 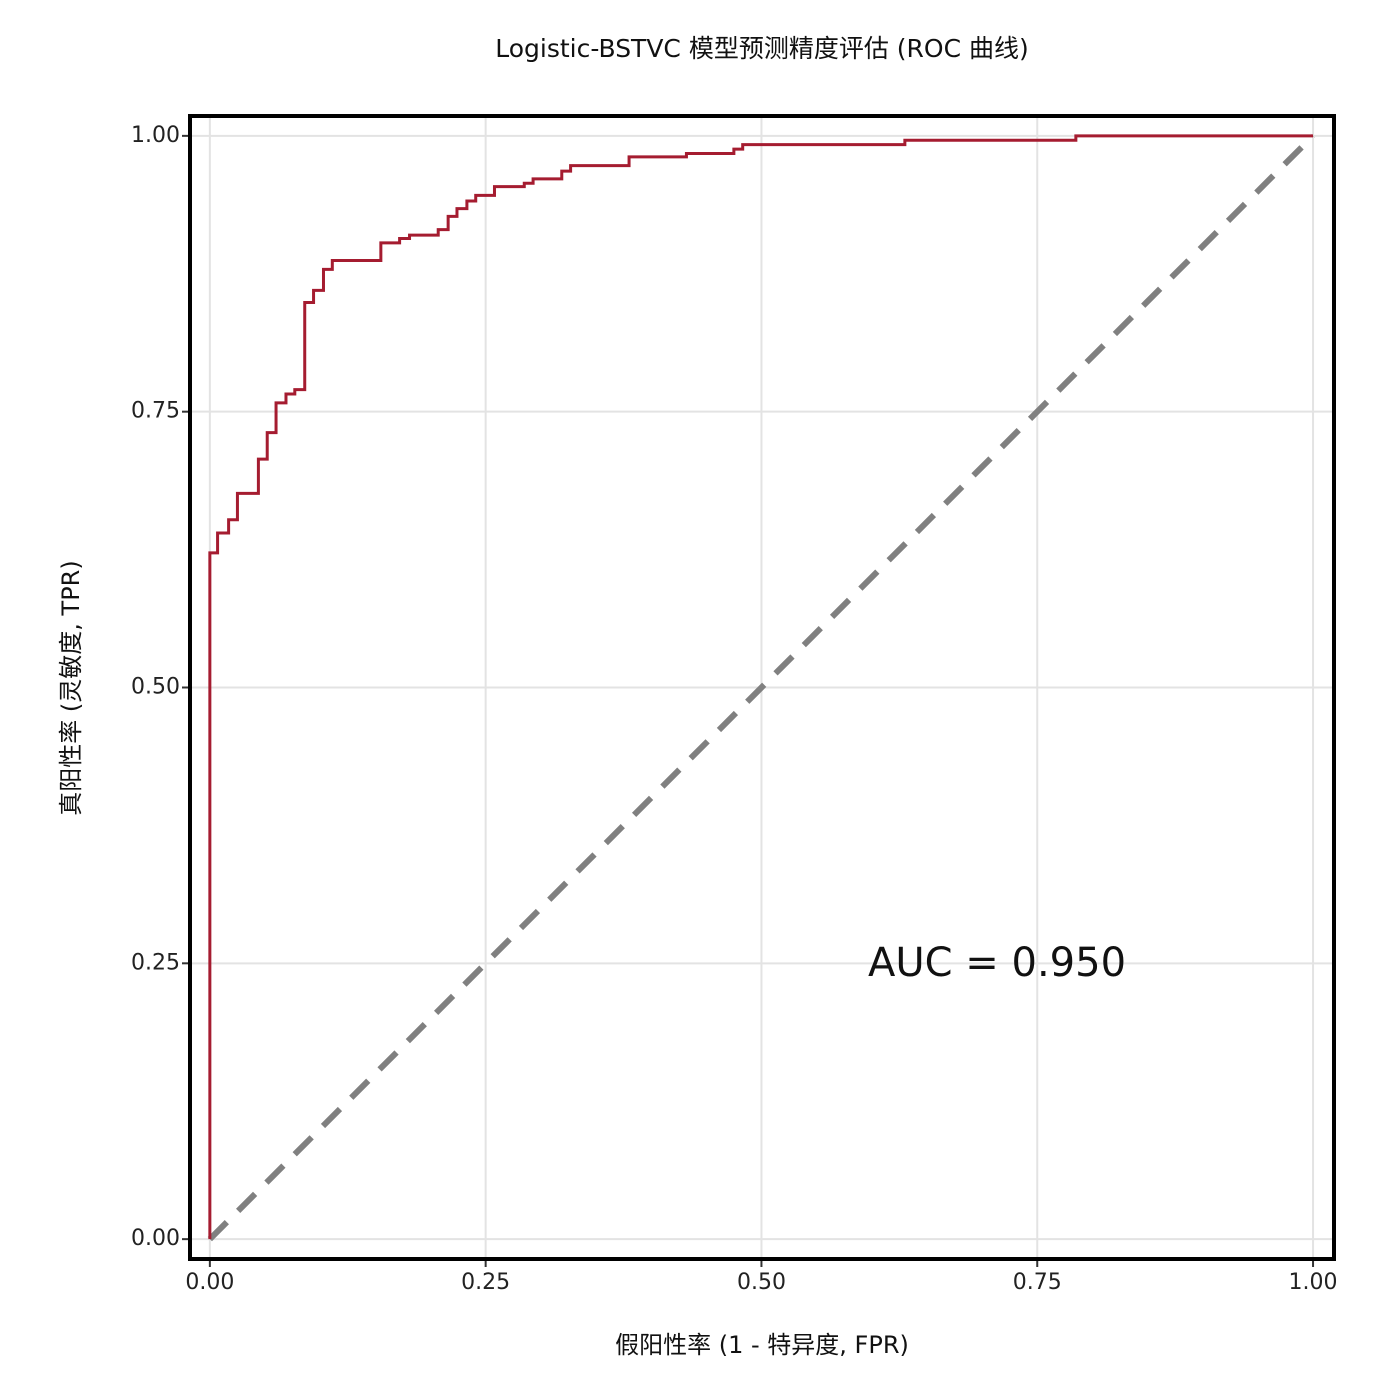 I want to click on x-tick-label: 1.00, so click(x=1313, y=1282).